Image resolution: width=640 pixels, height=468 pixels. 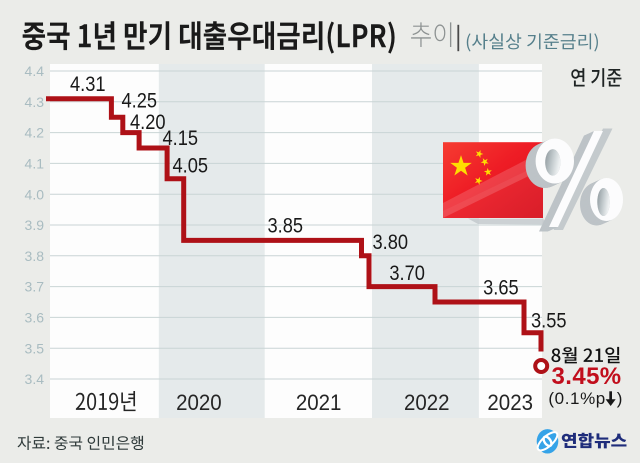 I want to click on svg-text: 2021, so click(x=319, y=402).